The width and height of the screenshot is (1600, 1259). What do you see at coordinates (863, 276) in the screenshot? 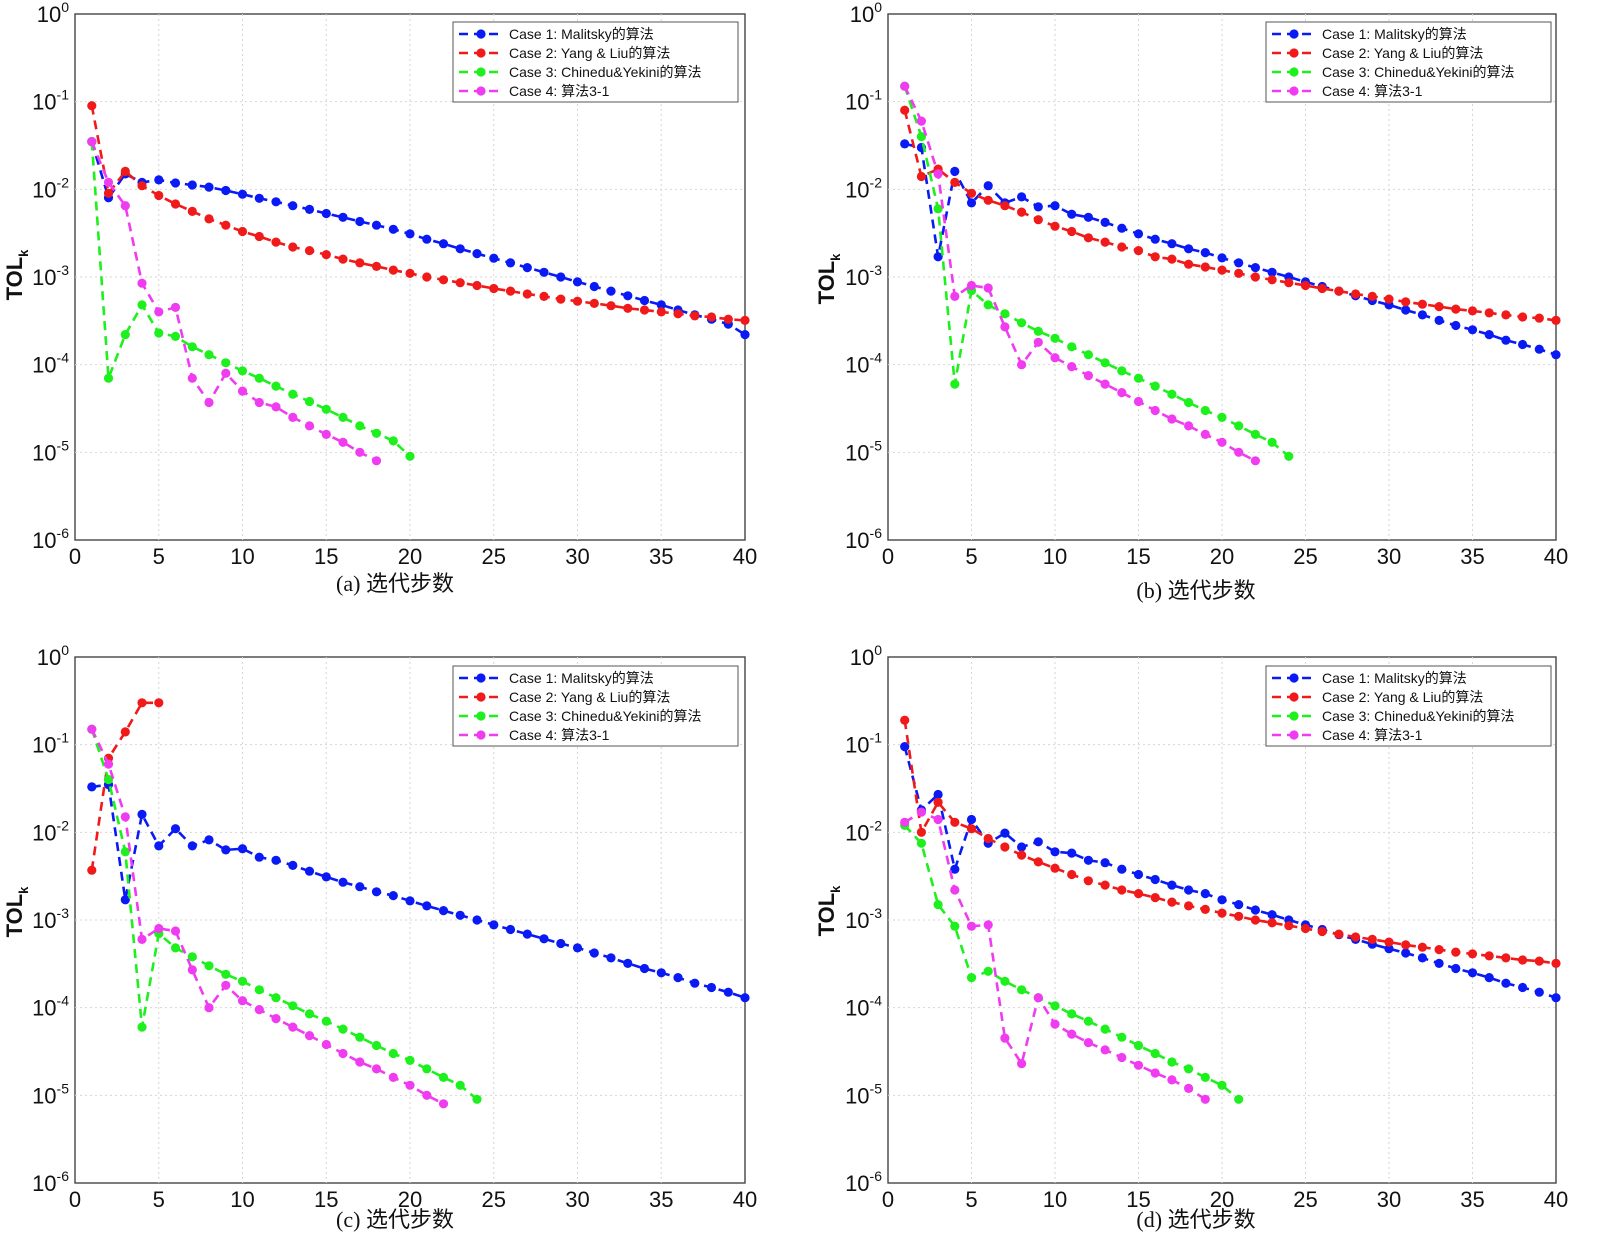
I see `y-tick-label: 10⁻³` at bounding box center [863, 276].